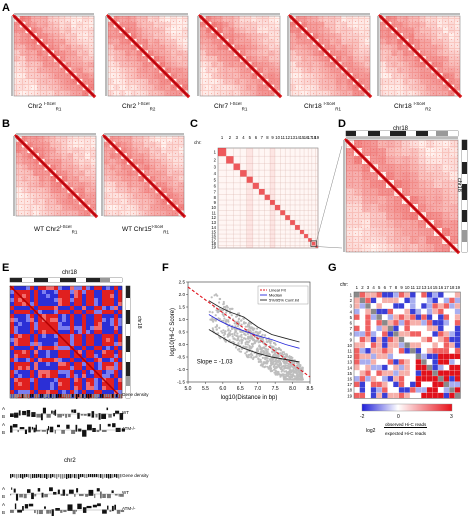 The image size is (474, 516). Describe the element at coordinates (182, 307) in the screenshot. I see `y-tick-label: 1.5` at that location.